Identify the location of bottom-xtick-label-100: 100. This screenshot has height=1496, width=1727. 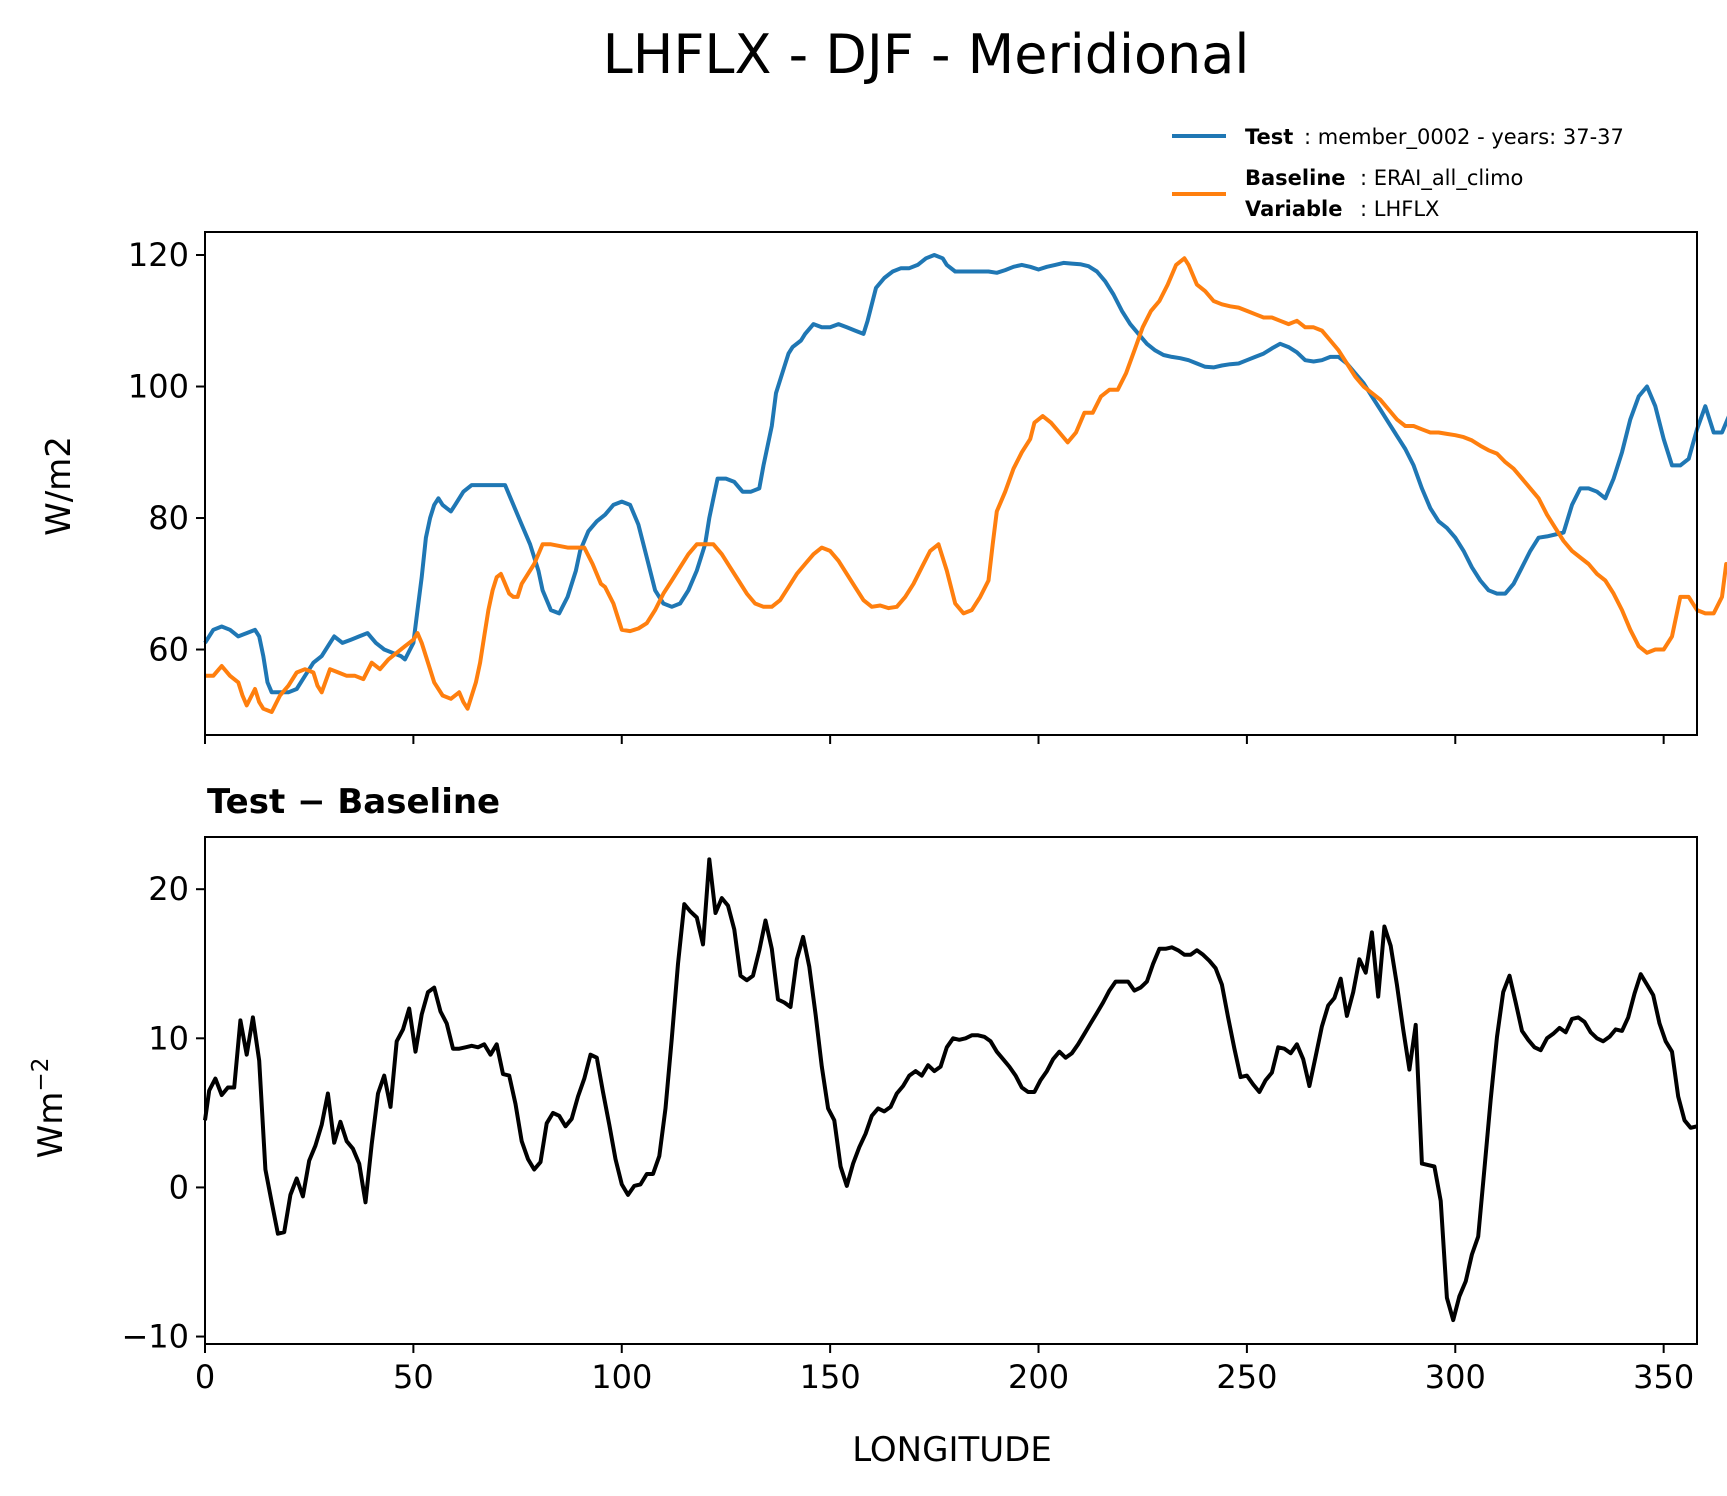
(621, 1377).